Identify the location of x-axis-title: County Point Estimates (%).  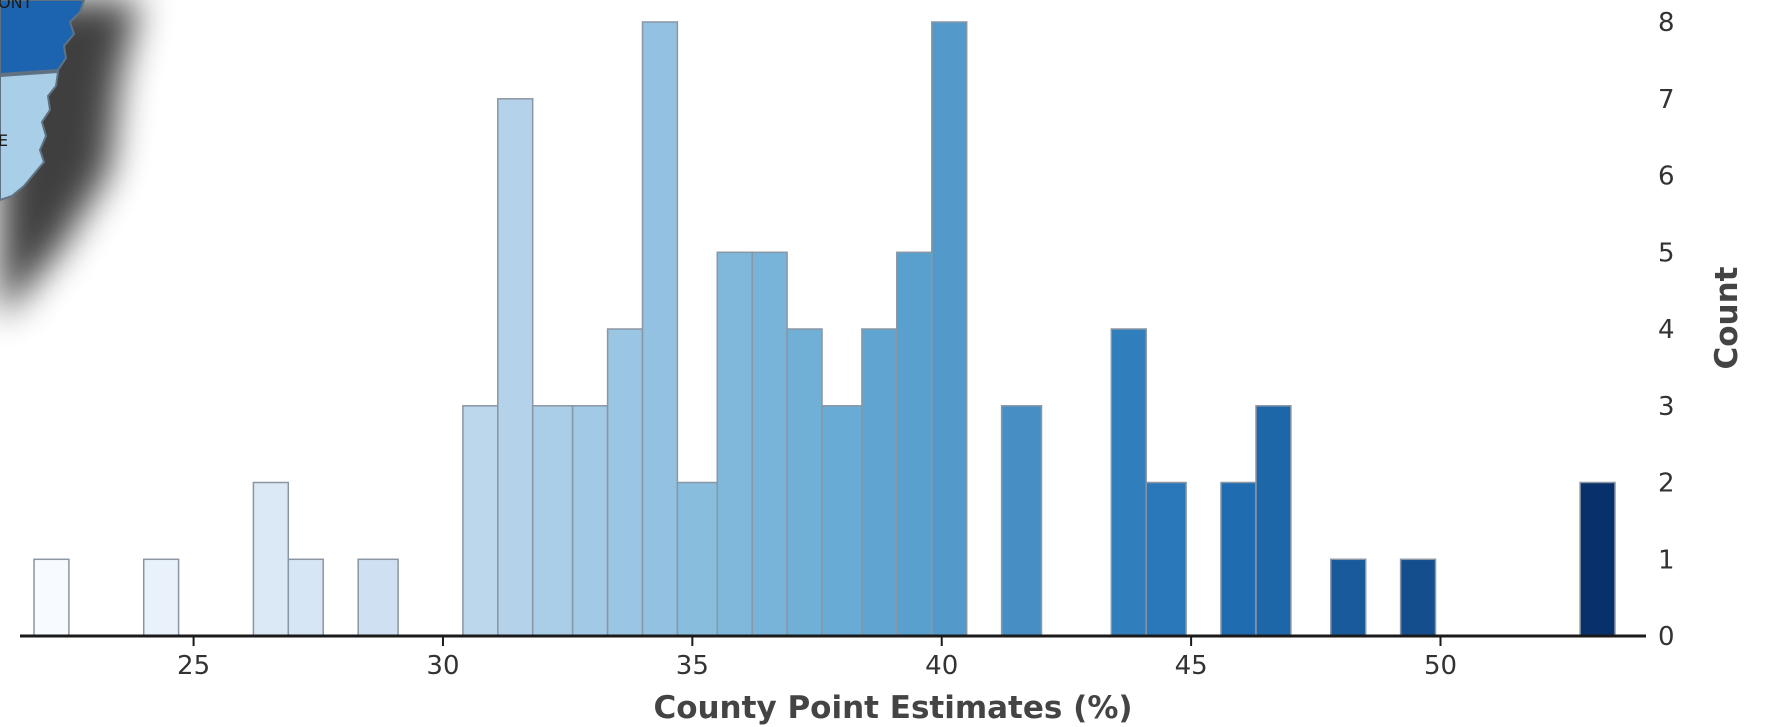
(892, 708).